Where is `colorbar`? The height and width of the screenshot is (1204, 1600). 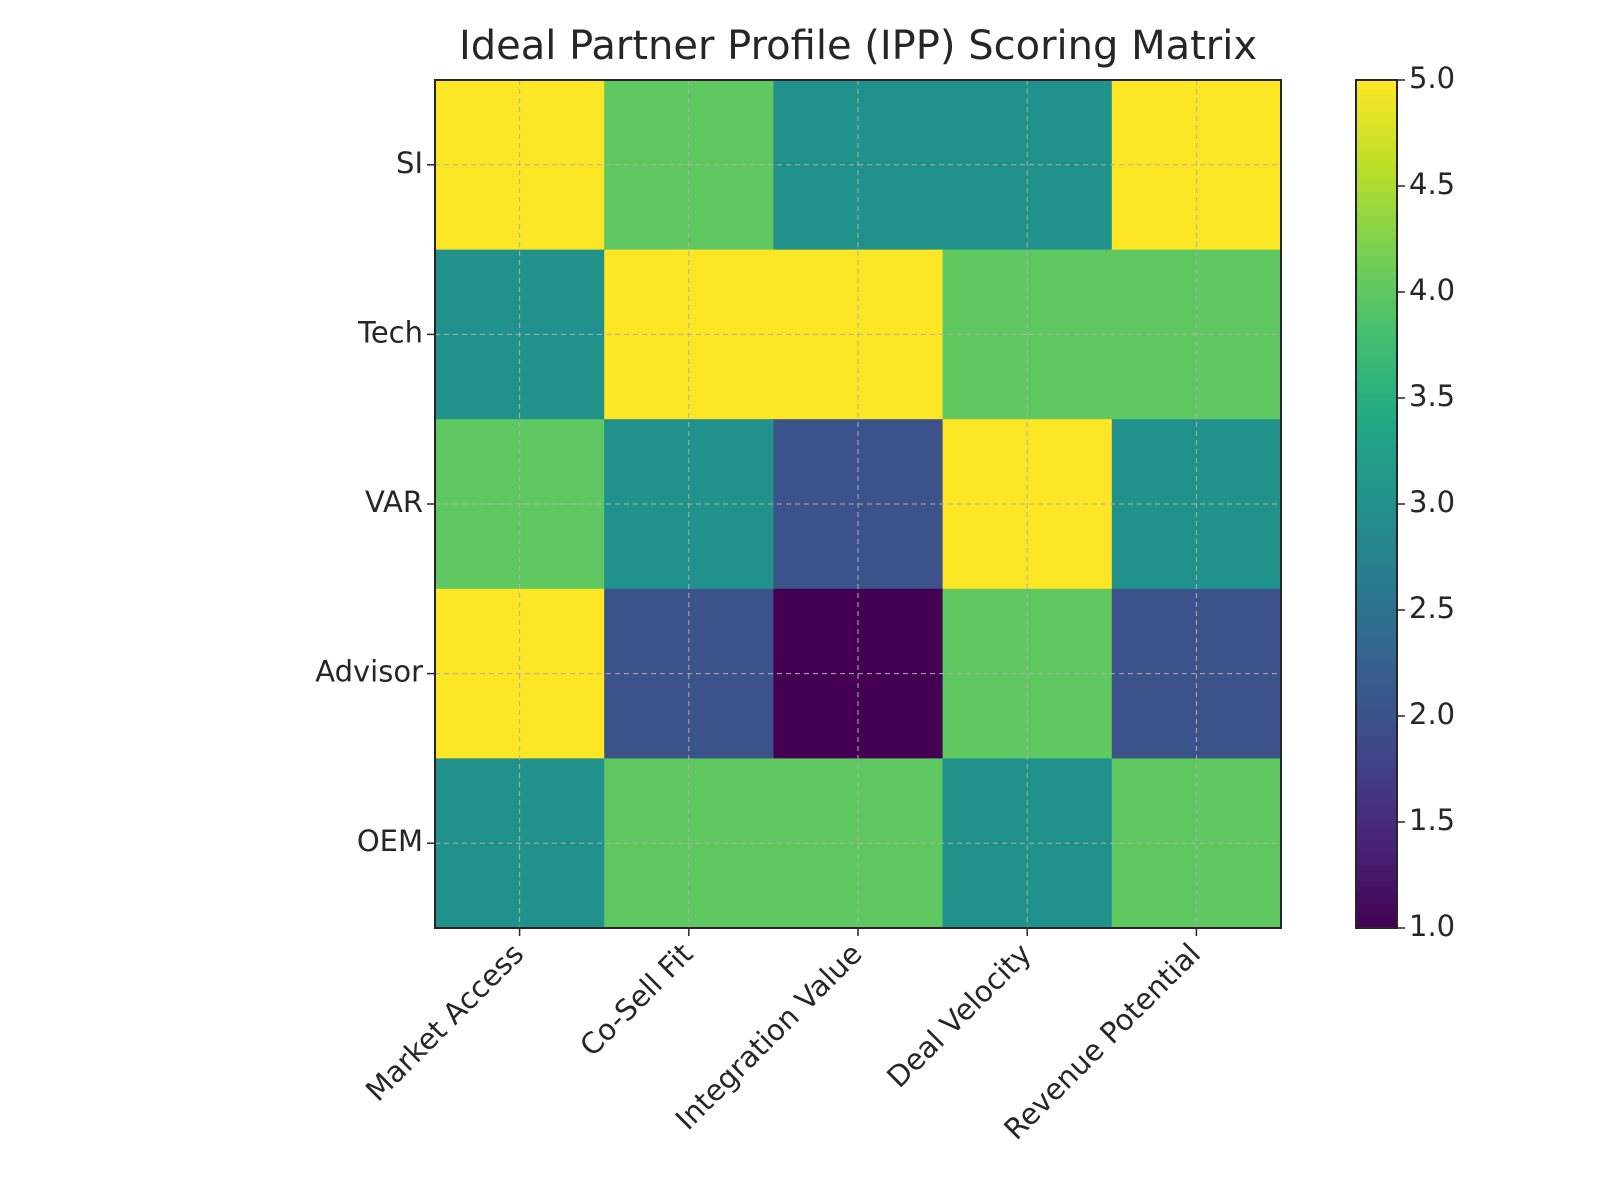
colorbar is located at coordinates (1376, 504).